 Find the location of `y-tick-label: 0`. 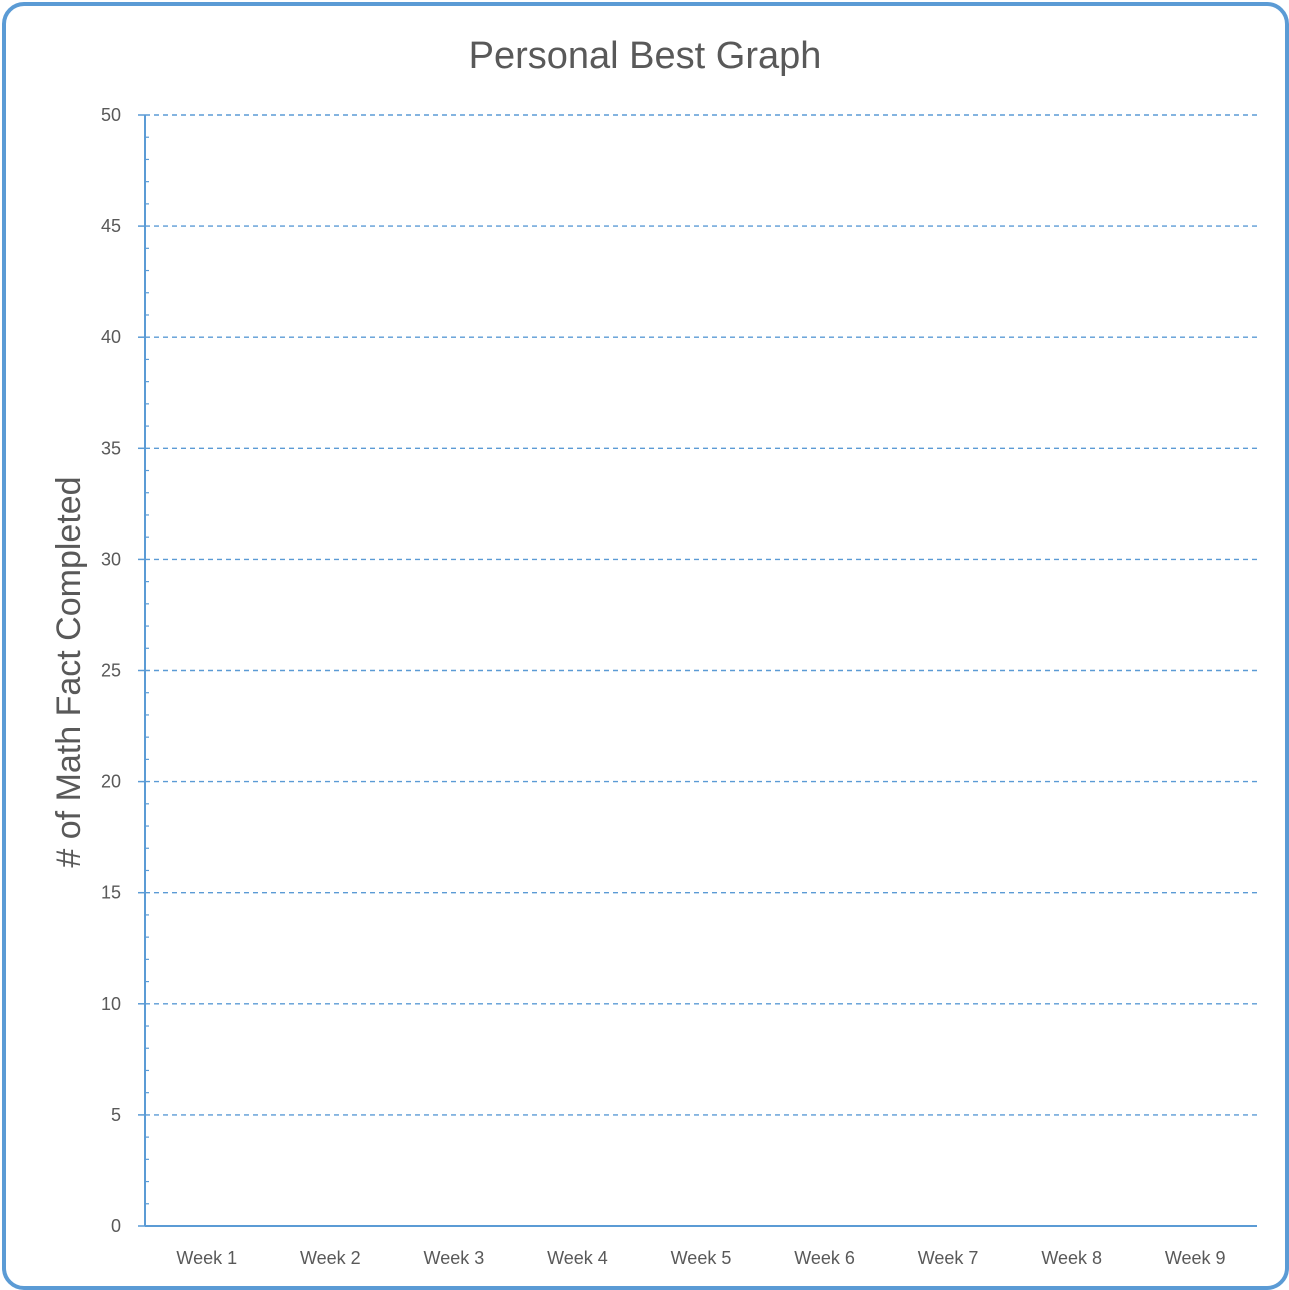

y-tick-label: 0 is located at coordinates (116, 1226).